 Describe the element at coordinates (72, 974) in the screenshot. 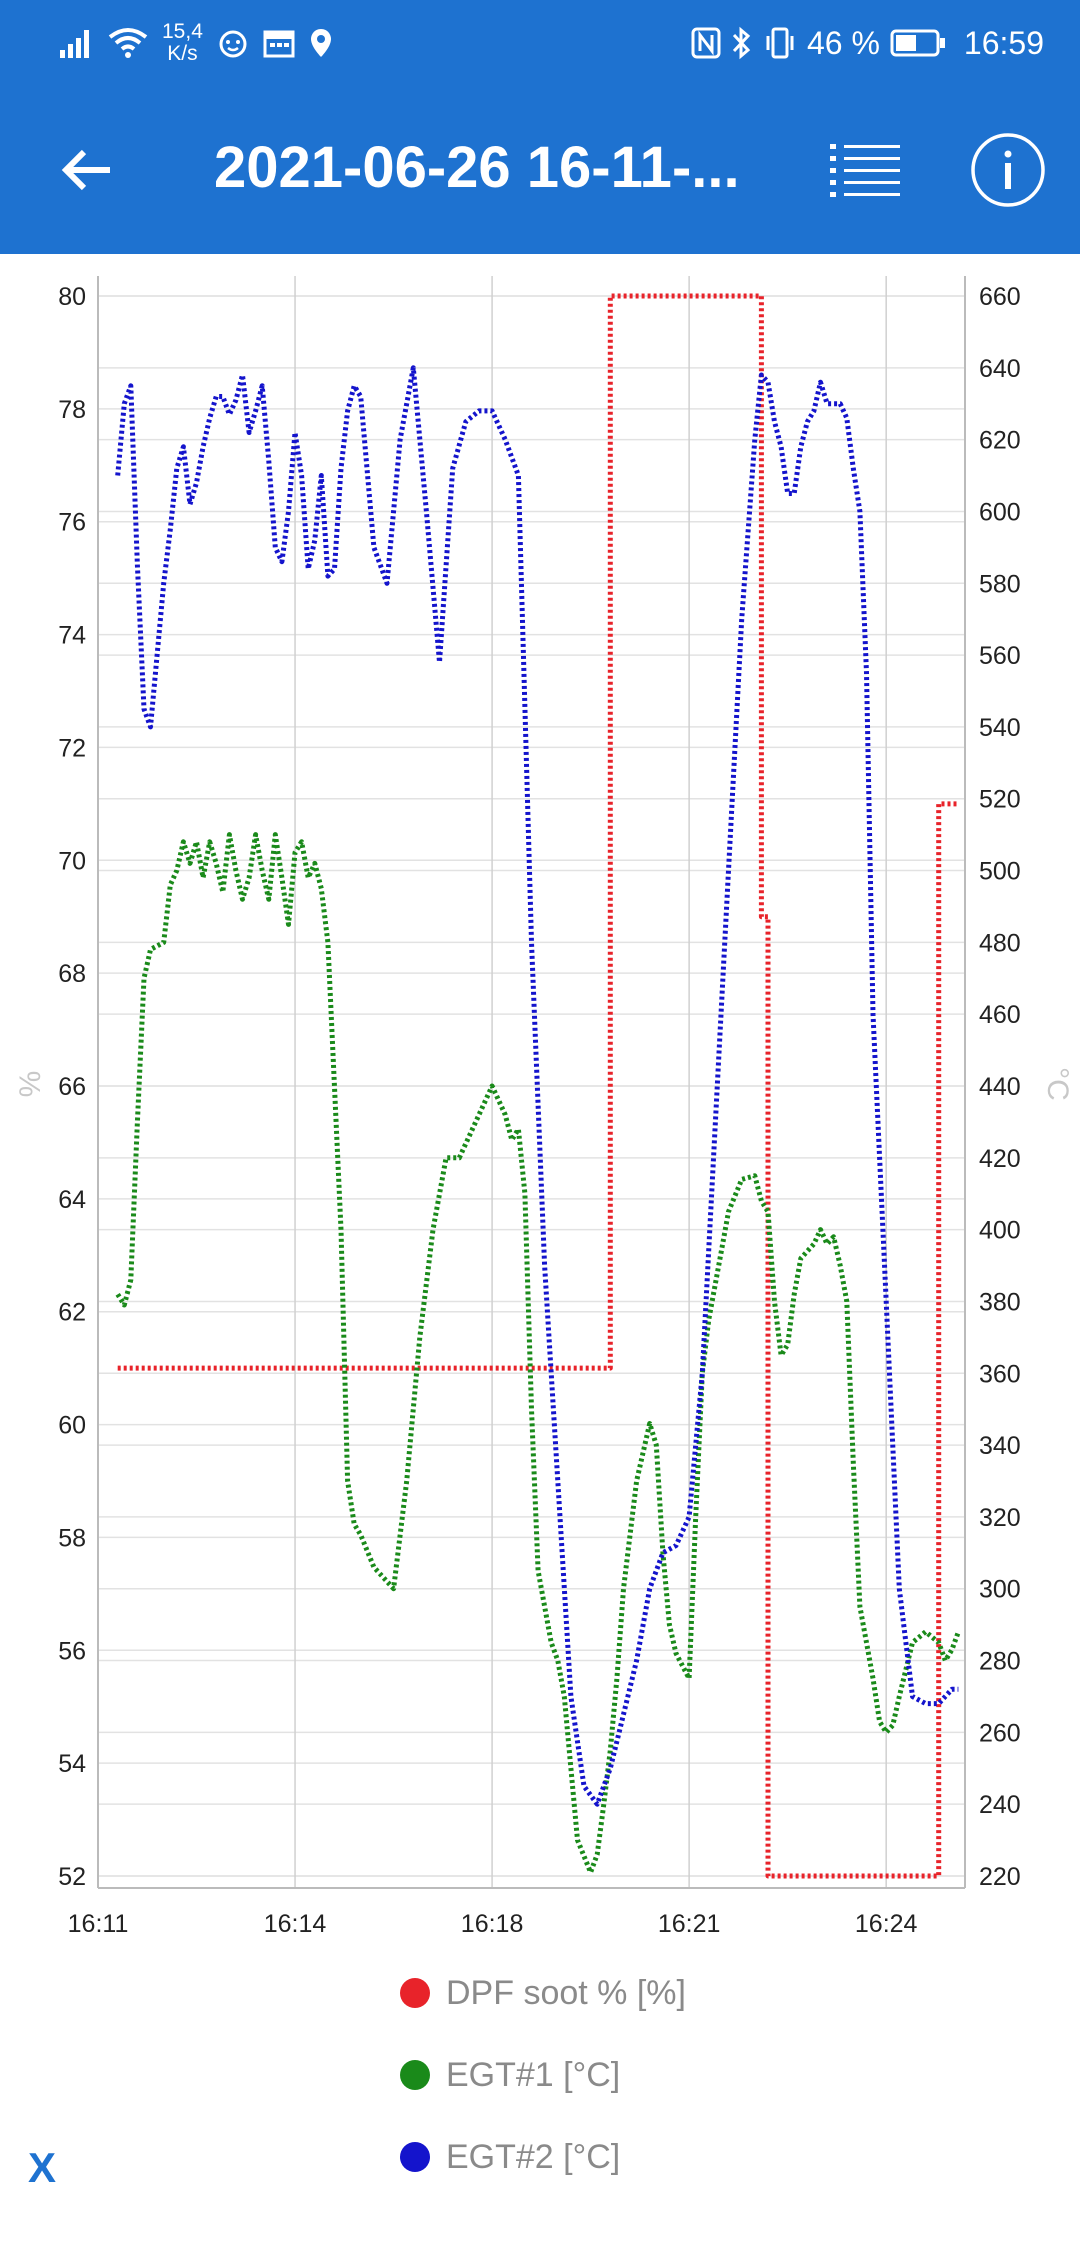

I see `left-tick-label: 68` at that location.